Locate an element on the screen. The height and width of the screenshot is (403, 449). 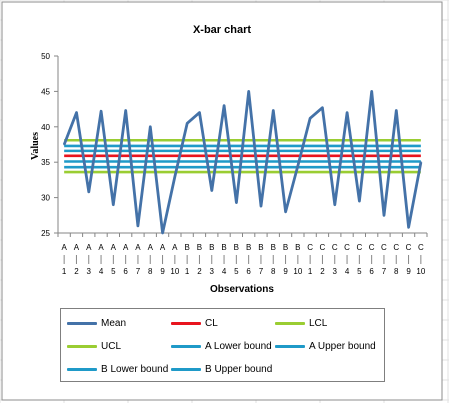
legend-item-ucl: UCL is located at coordinates (94, 346).